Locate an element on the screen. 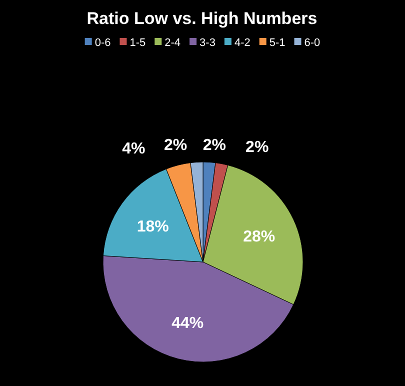 This screenshot has height=386, width=405. legend-label: 2-4 is located at coordinates (172, 43).